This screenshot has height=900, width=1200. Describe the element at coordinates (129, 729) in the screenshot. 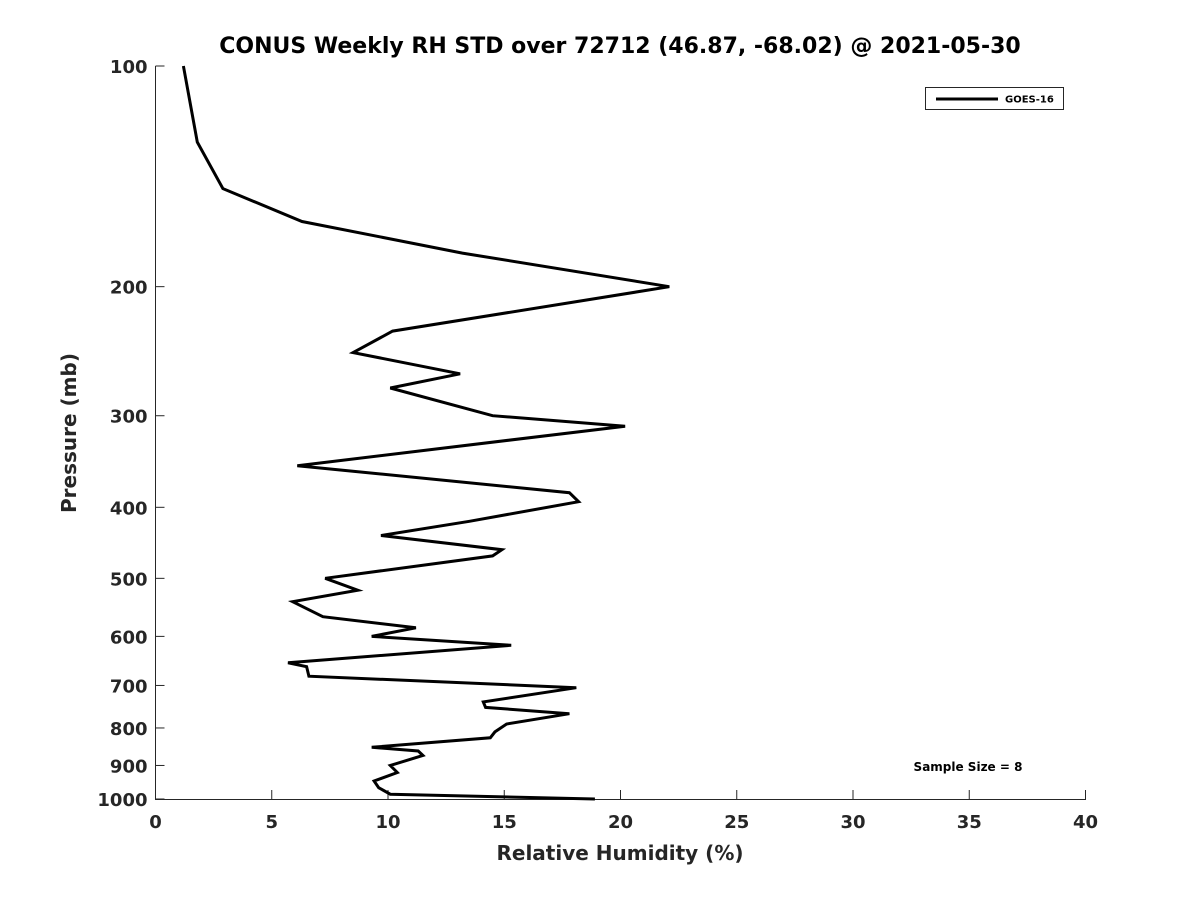

I see `y-tick-label: 800` at that location.